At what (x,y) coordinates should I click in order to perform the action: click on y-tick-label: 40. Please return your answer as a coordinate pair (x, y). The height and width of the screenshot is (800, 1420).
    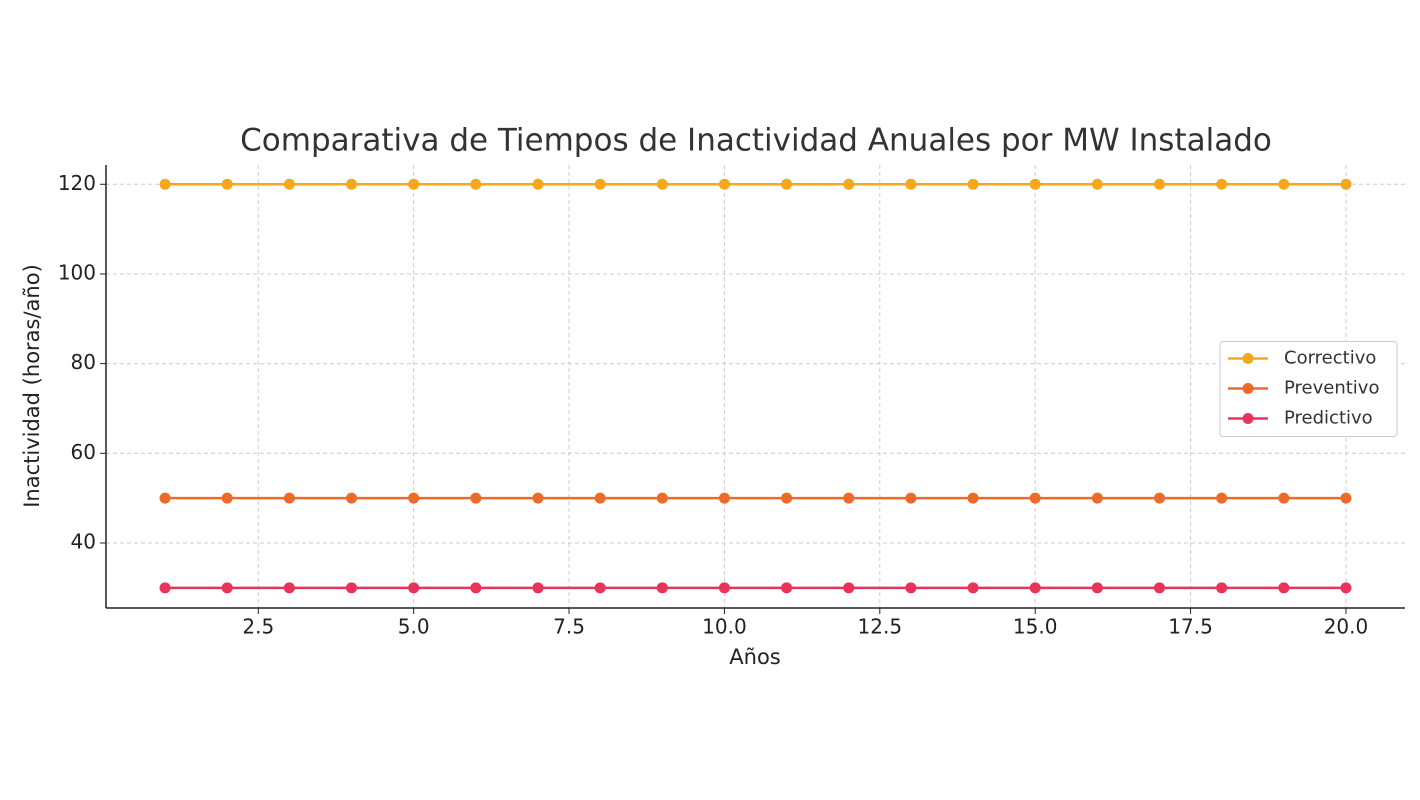
    Looking at the image, I should click on (83, 541).